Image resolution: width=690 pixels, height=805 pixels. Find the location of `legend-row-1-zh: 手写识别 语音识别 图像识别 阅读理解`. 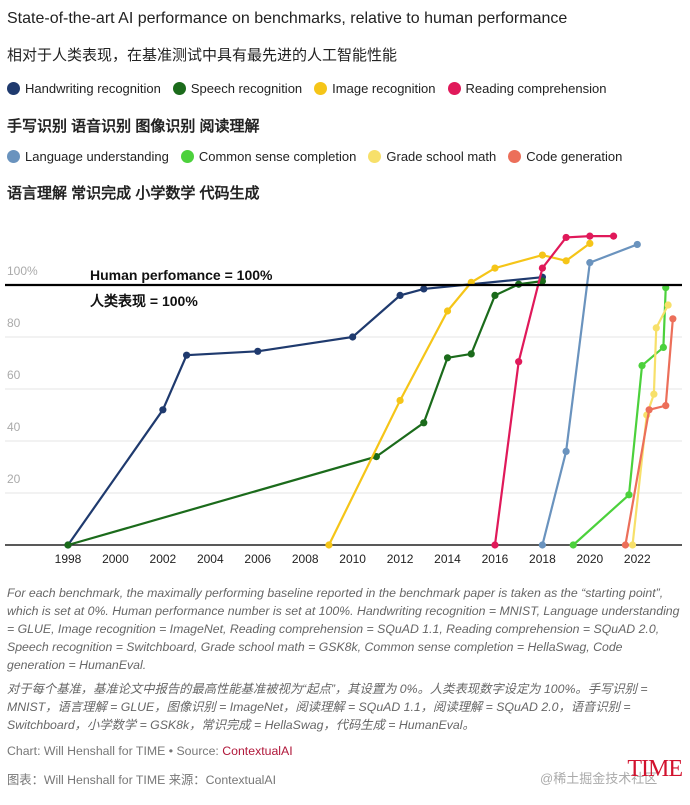

legend-row-1-zh: 手写识别 语音识别 图像识别 阅读理解 is located at coordinates (133, 126).